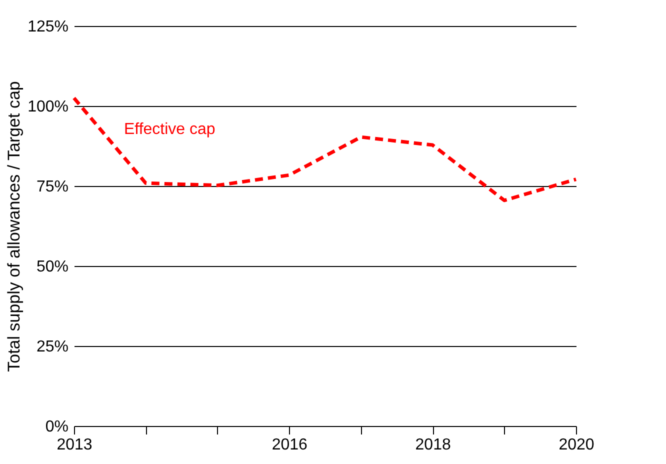 This screenshot has height=464, width=666. I want to click on x-tick-label: 2020, so click(576, 445).